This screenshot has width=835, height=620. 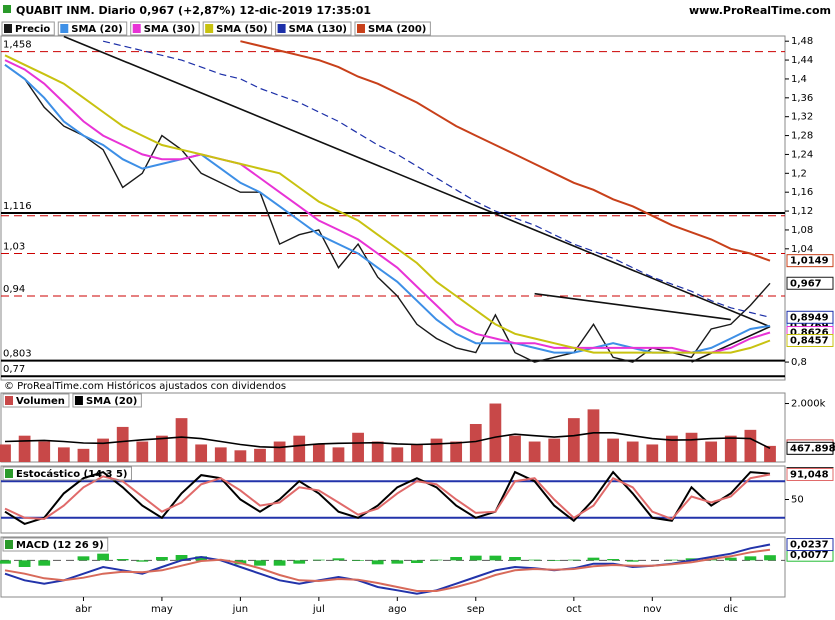 I want to click on level-label: 0,94, so click(x=14, y=289).